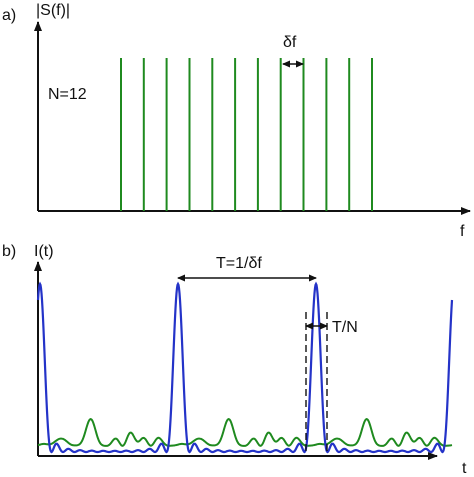 The height and width of the screenshot is (477, 474). Describe the element at coordinates (345, 327) in the screenshot. I see `width-label: T/N` at that location.